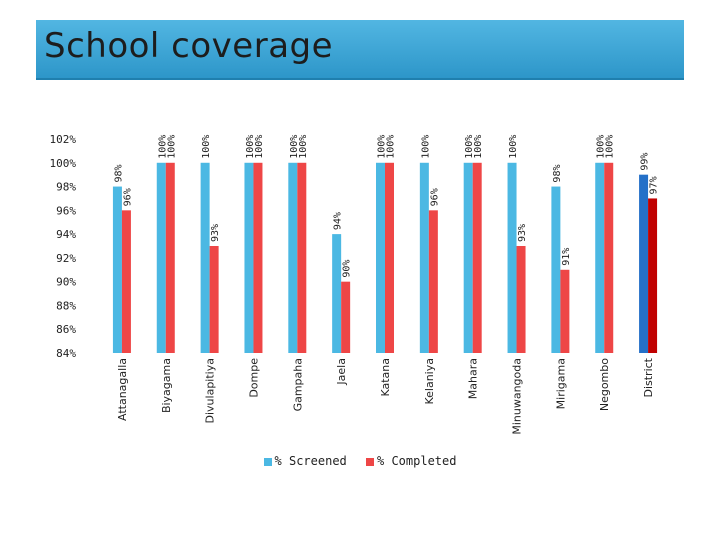 Image resolution: width=720 pixels, height=540 pixels. Describe the element at coordinates (338, 221) in the screenshot. I see `data-label: 94%` at that location.